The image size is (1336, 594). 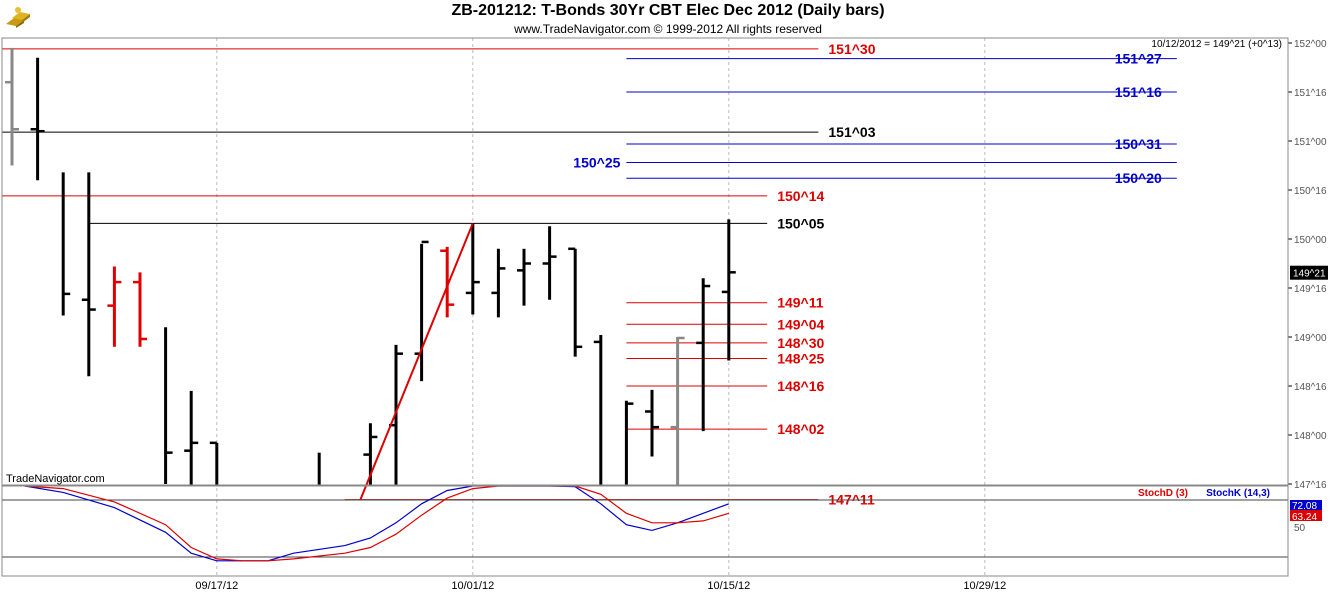 I want to click on price-tick-label: 151^00, so click(x=1310, y=142).